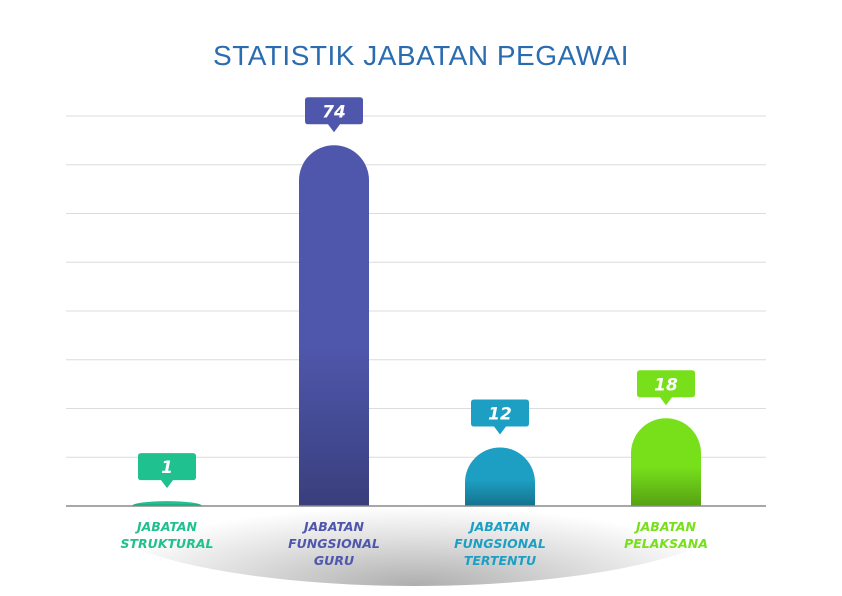 The height and width of the screenshot is (596, 842). What do you see at coordinates (167, 535) in the screenshot?
I see `x-tick-label: JABATAN STRUKTURAL` at bounding box center [167, 535].